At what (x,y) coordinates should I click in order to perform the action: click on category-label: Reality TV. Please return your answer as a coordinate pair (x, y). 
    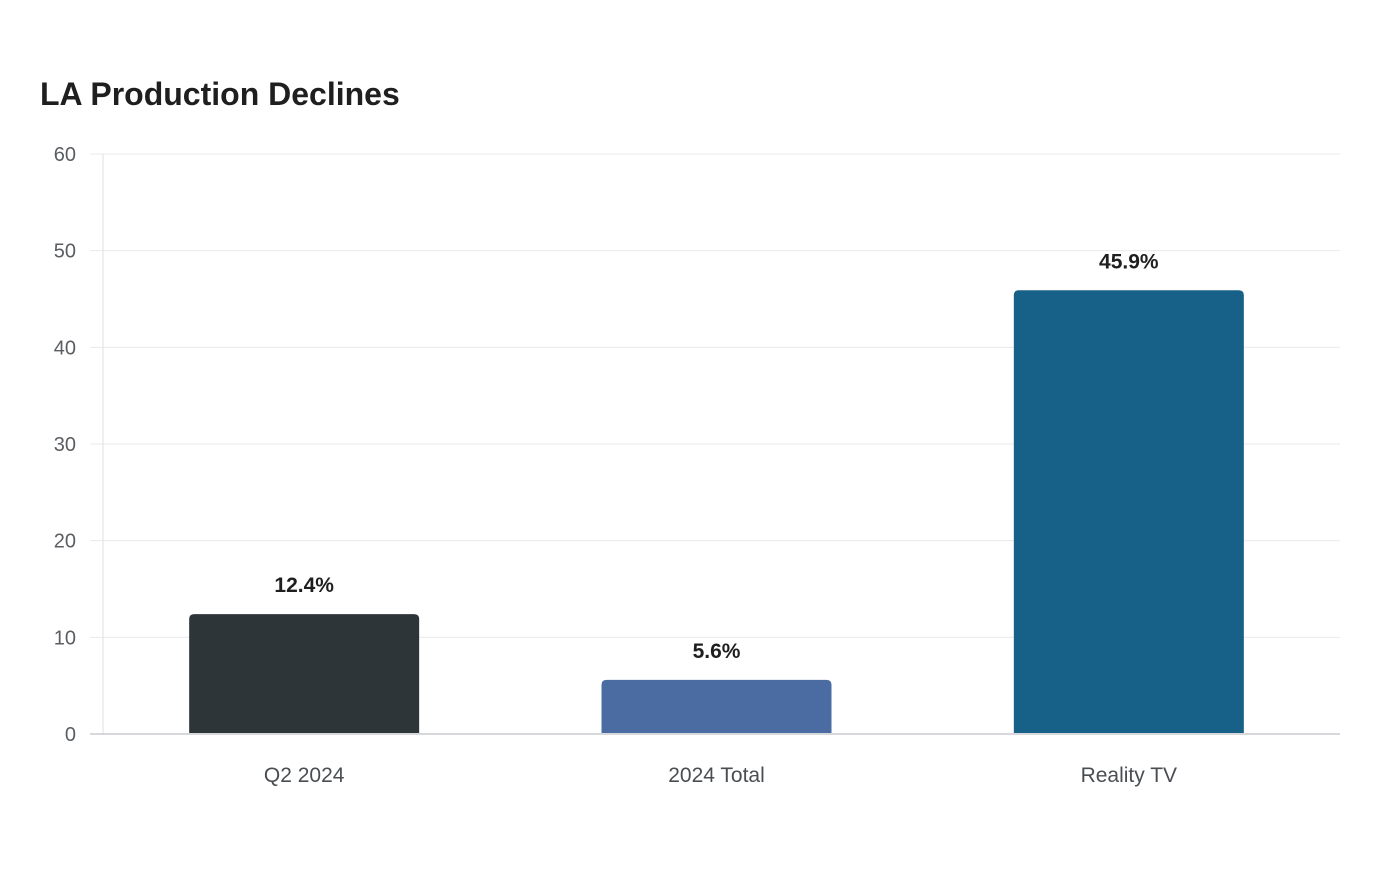
    Looking at the image, I should click on (1129, 775).